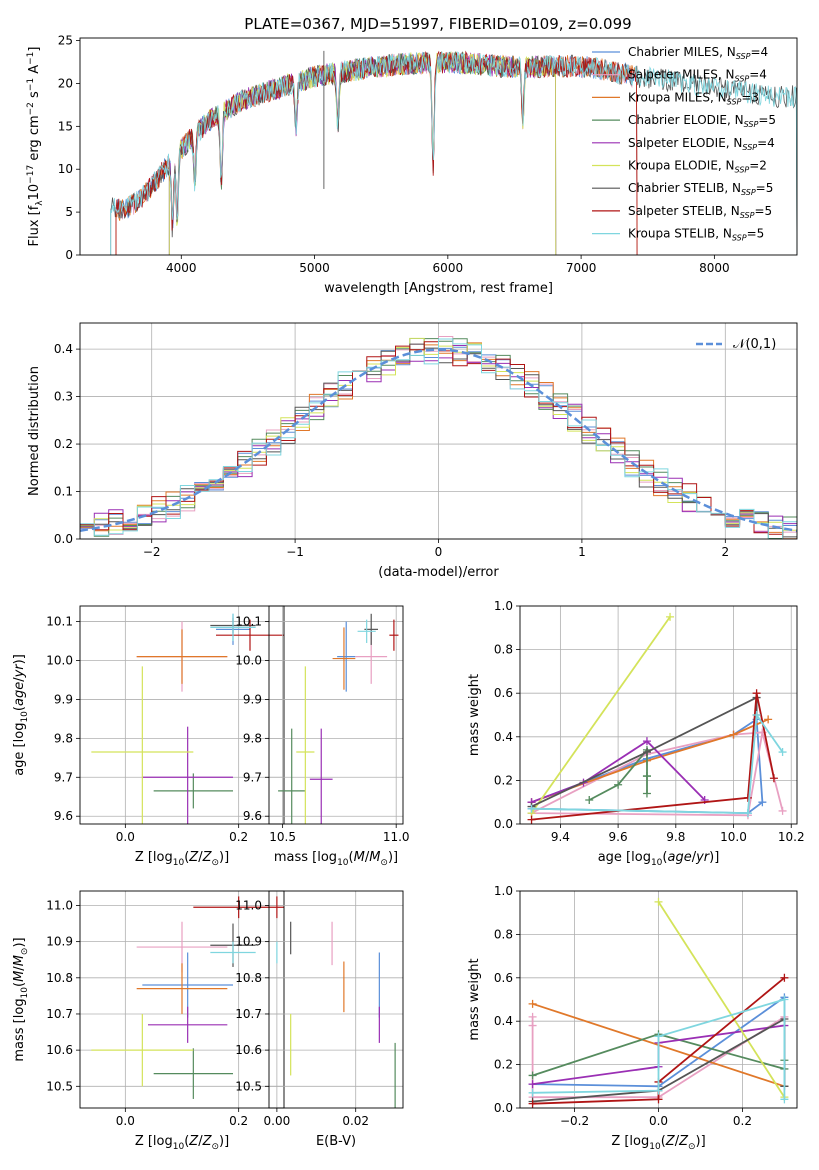  Describe the element at coordinates (336, 715) in the screenshot. I see `age_vs_mass-frame` at that location.